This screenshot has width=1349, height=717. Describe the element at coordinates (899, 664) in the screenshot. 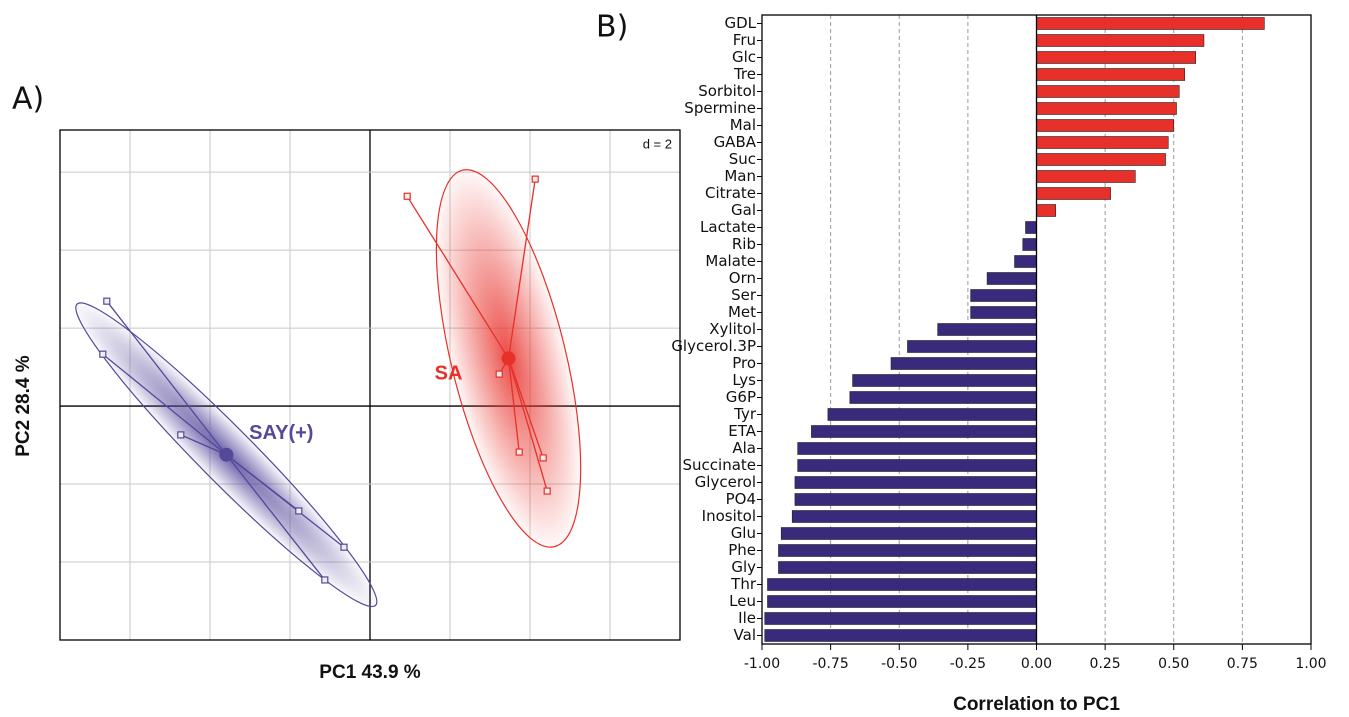

I see `x-tick-label: -0.50` at that location.